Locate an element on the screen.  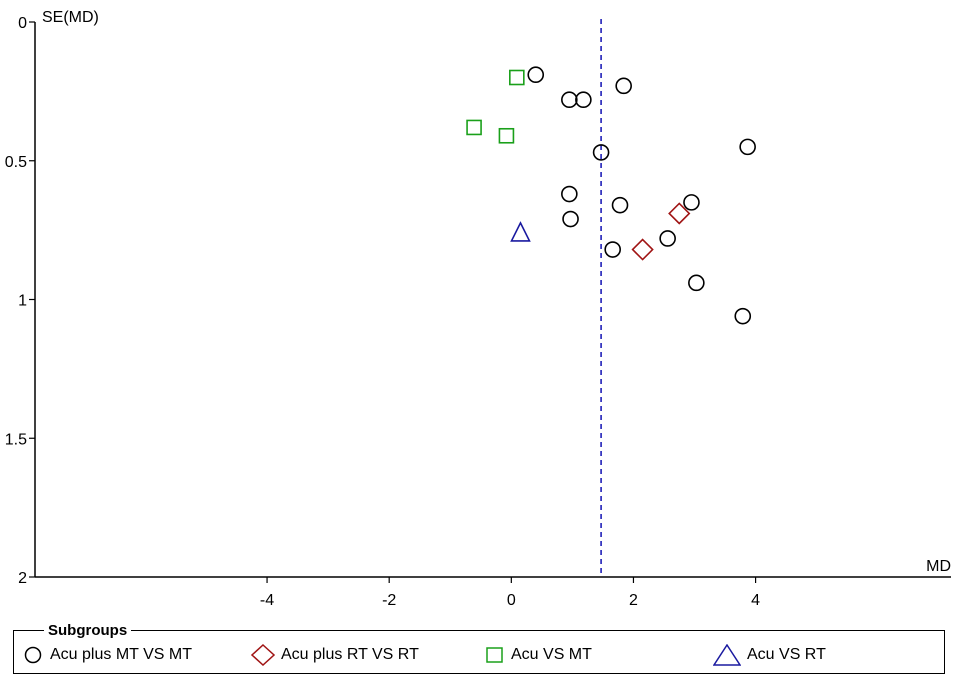
legend-label: Acu plus RT VS RT is located at coordinates (350, 654).